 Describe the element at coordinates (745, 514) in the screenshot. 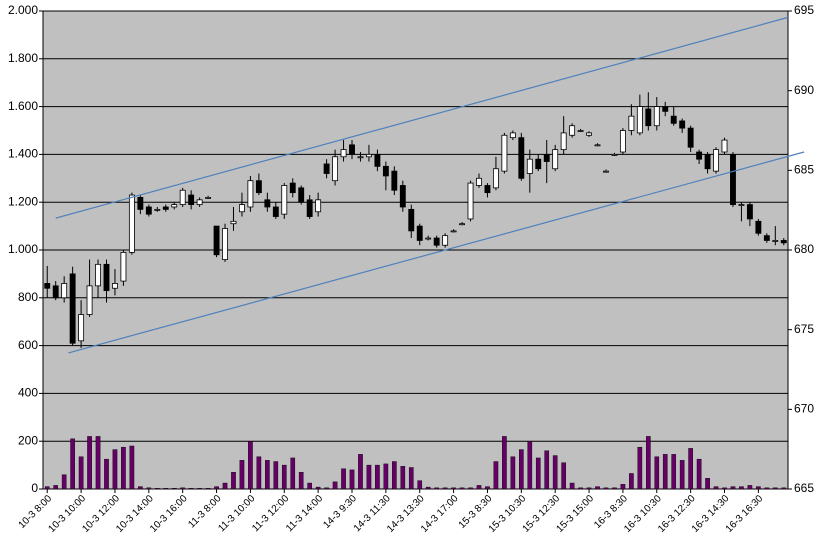

I see `x-tick-label: 16-3 16:30` at that location.